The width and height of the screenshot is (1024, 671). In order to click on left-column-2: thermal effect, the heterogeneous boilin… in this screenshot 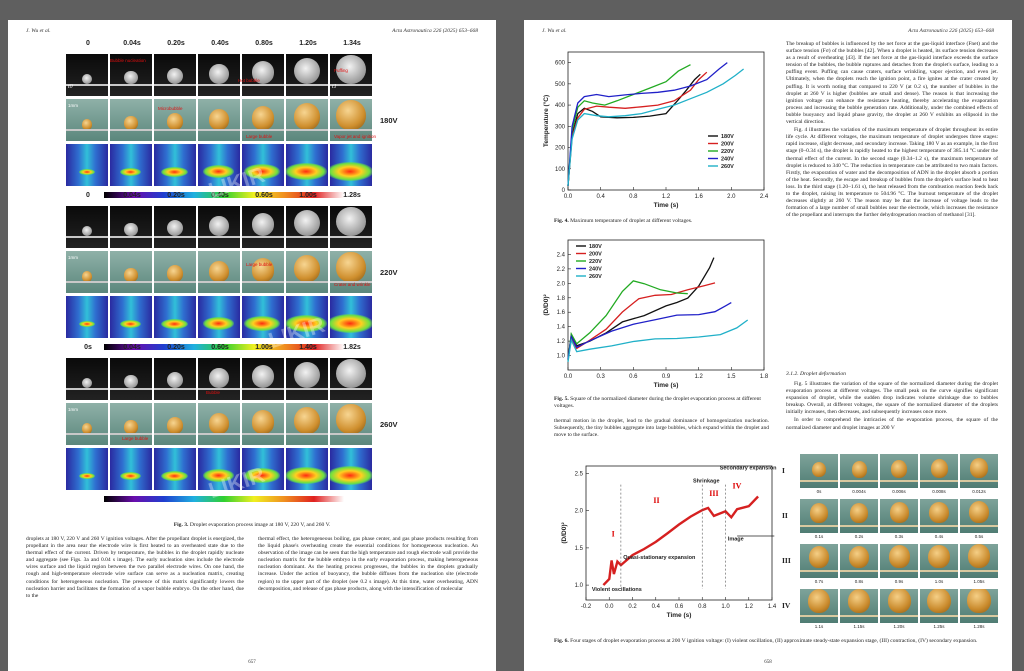, I will do `click(368, 565)`.